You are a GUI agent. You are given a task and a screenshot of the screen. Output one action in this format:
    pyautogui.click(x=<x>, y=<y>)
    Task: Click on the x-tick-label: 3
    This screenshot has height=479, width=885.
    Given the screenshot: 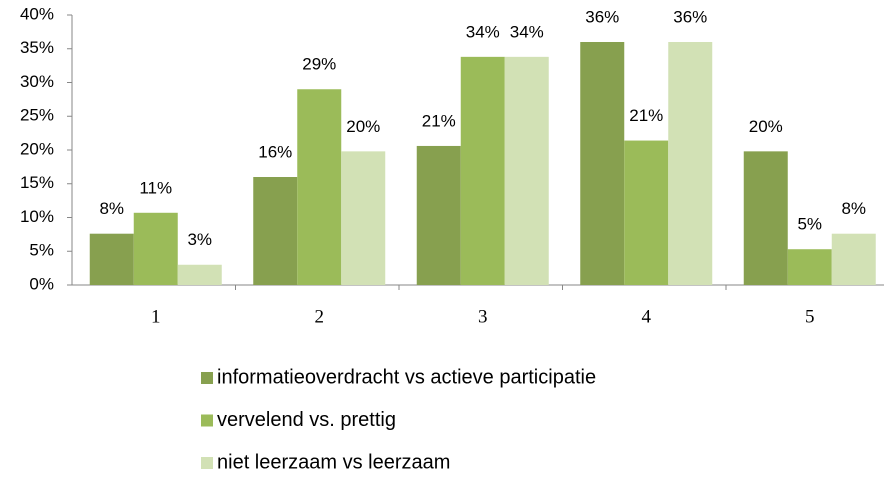 What is the action you would take?
    pyautogui.click(x=483, y=316)
    